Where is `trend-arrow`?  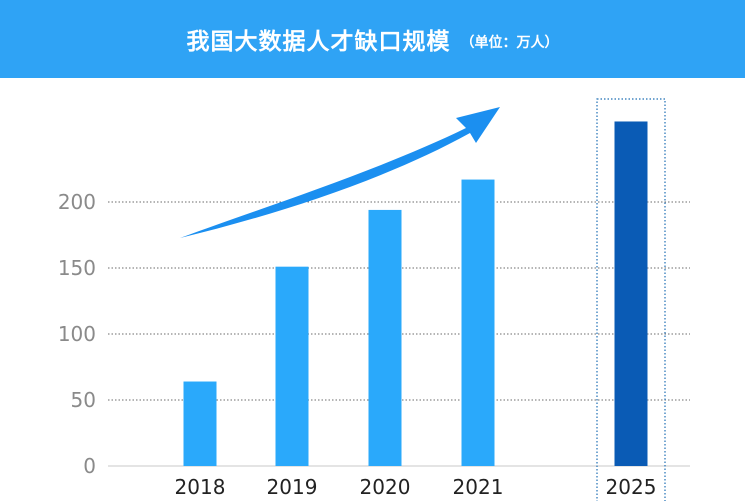 trend-arrow is located at coordinates (340, 172).